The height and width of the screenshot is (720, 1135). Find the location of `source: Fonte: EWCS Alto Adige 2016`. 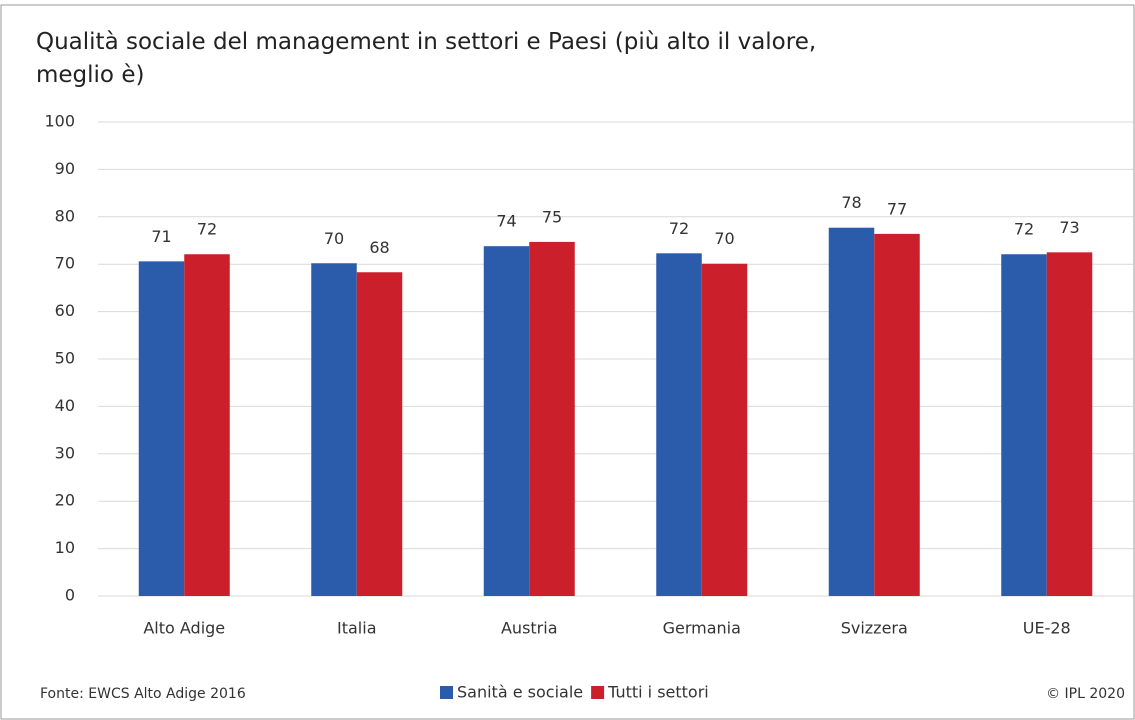

source: Fonte: EWCS Alto Adige 2016 is located at coordinates (143, 694).